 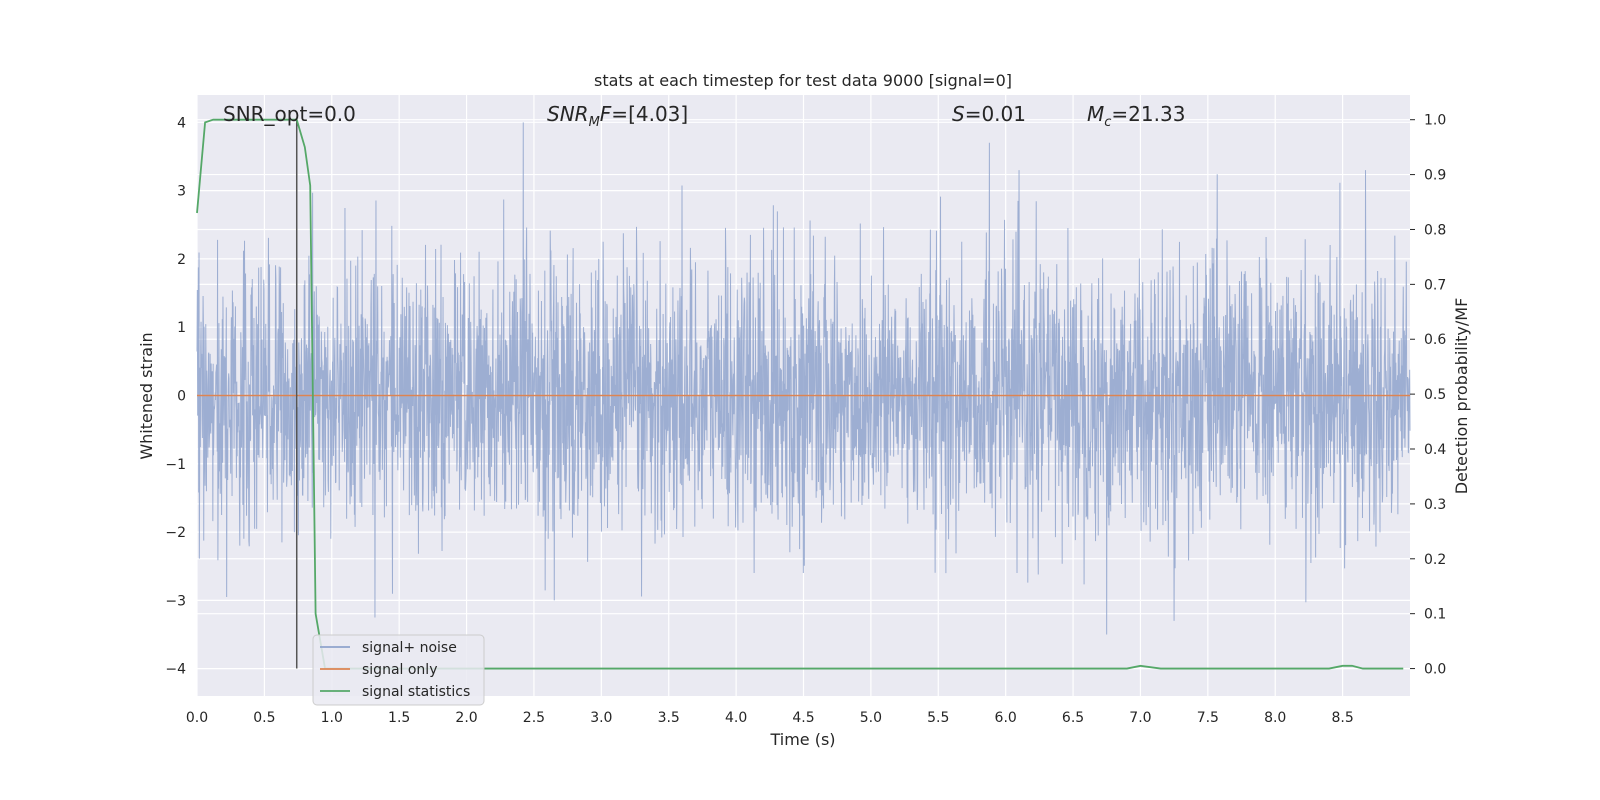 What do you see at coordinates (803, 718) in the screenshot?
I see `x-tick-label: 4.5` at bounding box center [803, 718].